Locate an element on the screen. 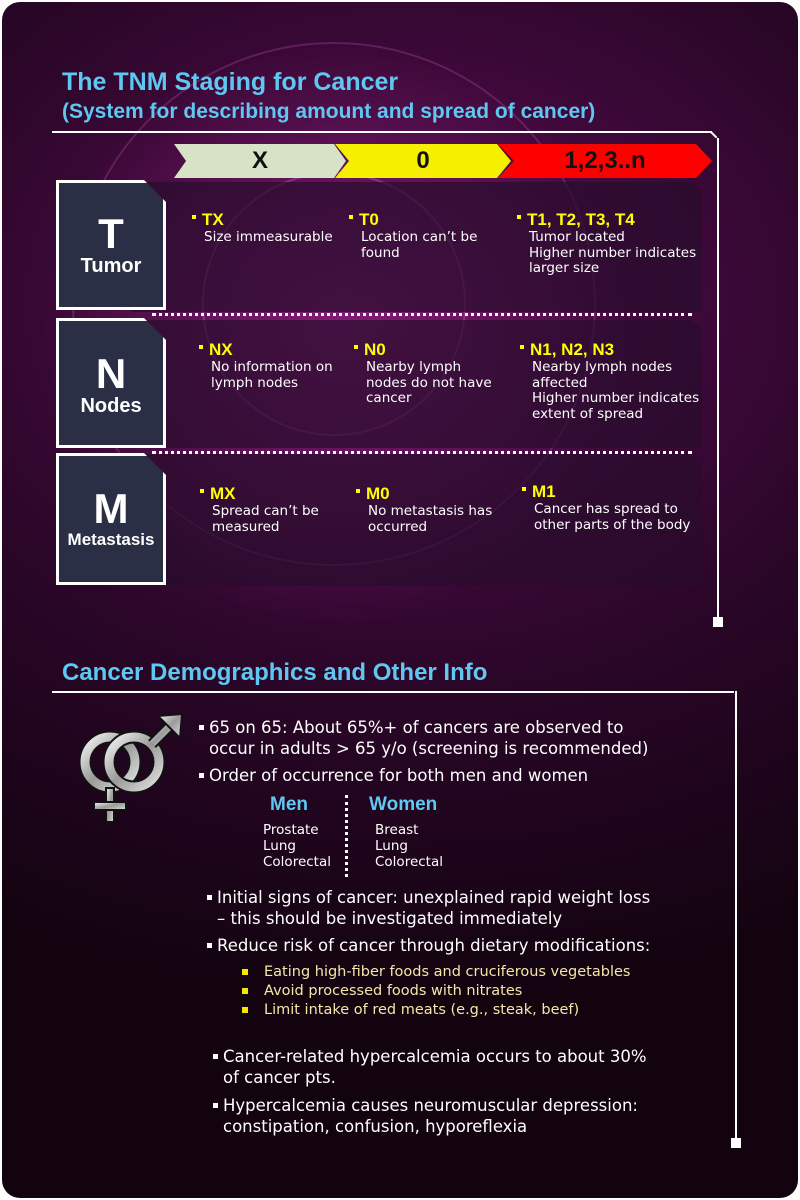  tumor-cell-x: TX Size immeasurable is located at coordinates (262, 228).